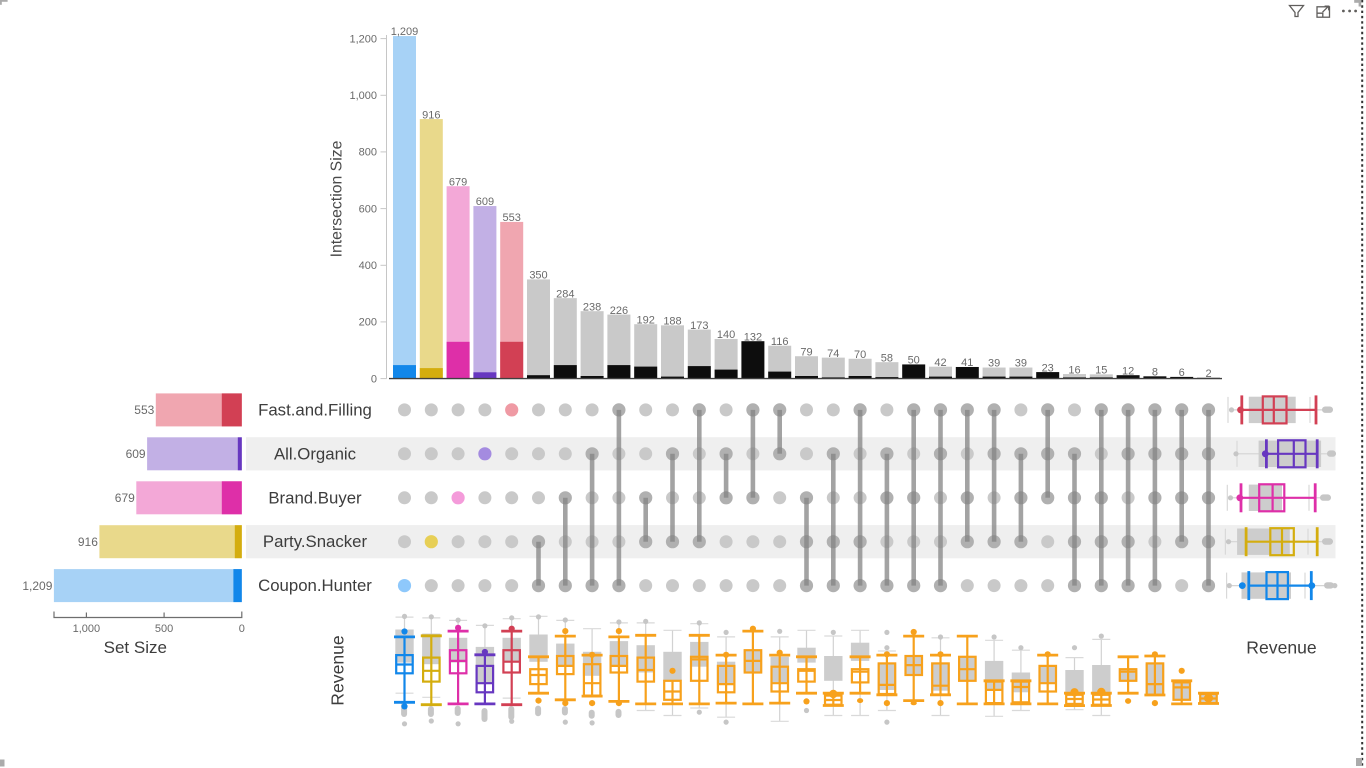 The image size is (1366, 768). Describe the element at coordinates (135, 647) in the screenshot. I see `svg-text: Set Size` at that location.